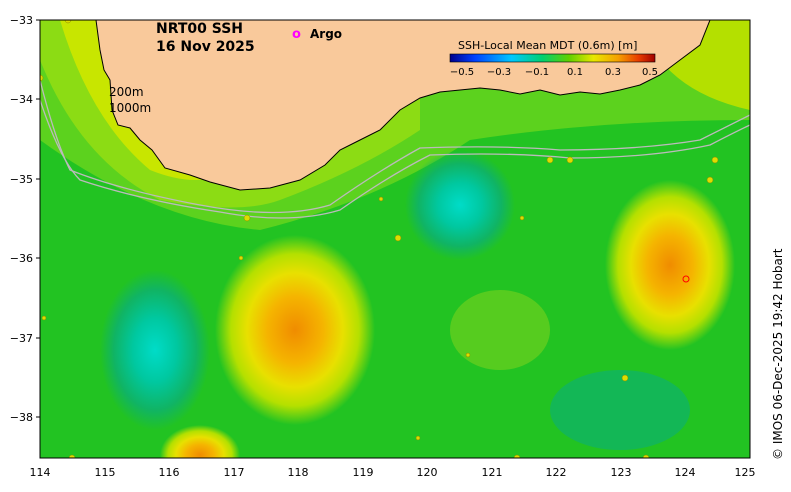  Describe the element at coordinates (105, 472) in the screenshot. I see `x-tick-label: 115` at that location.